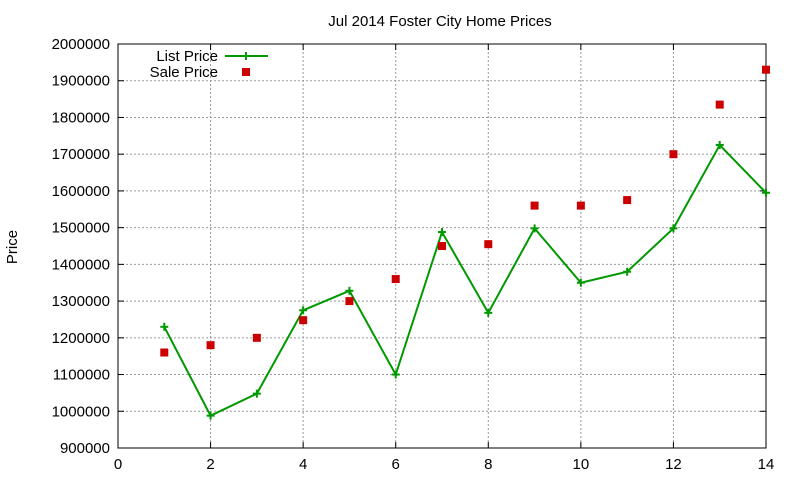 The height and width of the screenshot is (480, 800). What do you see at coordinates (581, 464) in the screenshot?
I see `x-tick-label: 10` at bounding box center [581, 464].